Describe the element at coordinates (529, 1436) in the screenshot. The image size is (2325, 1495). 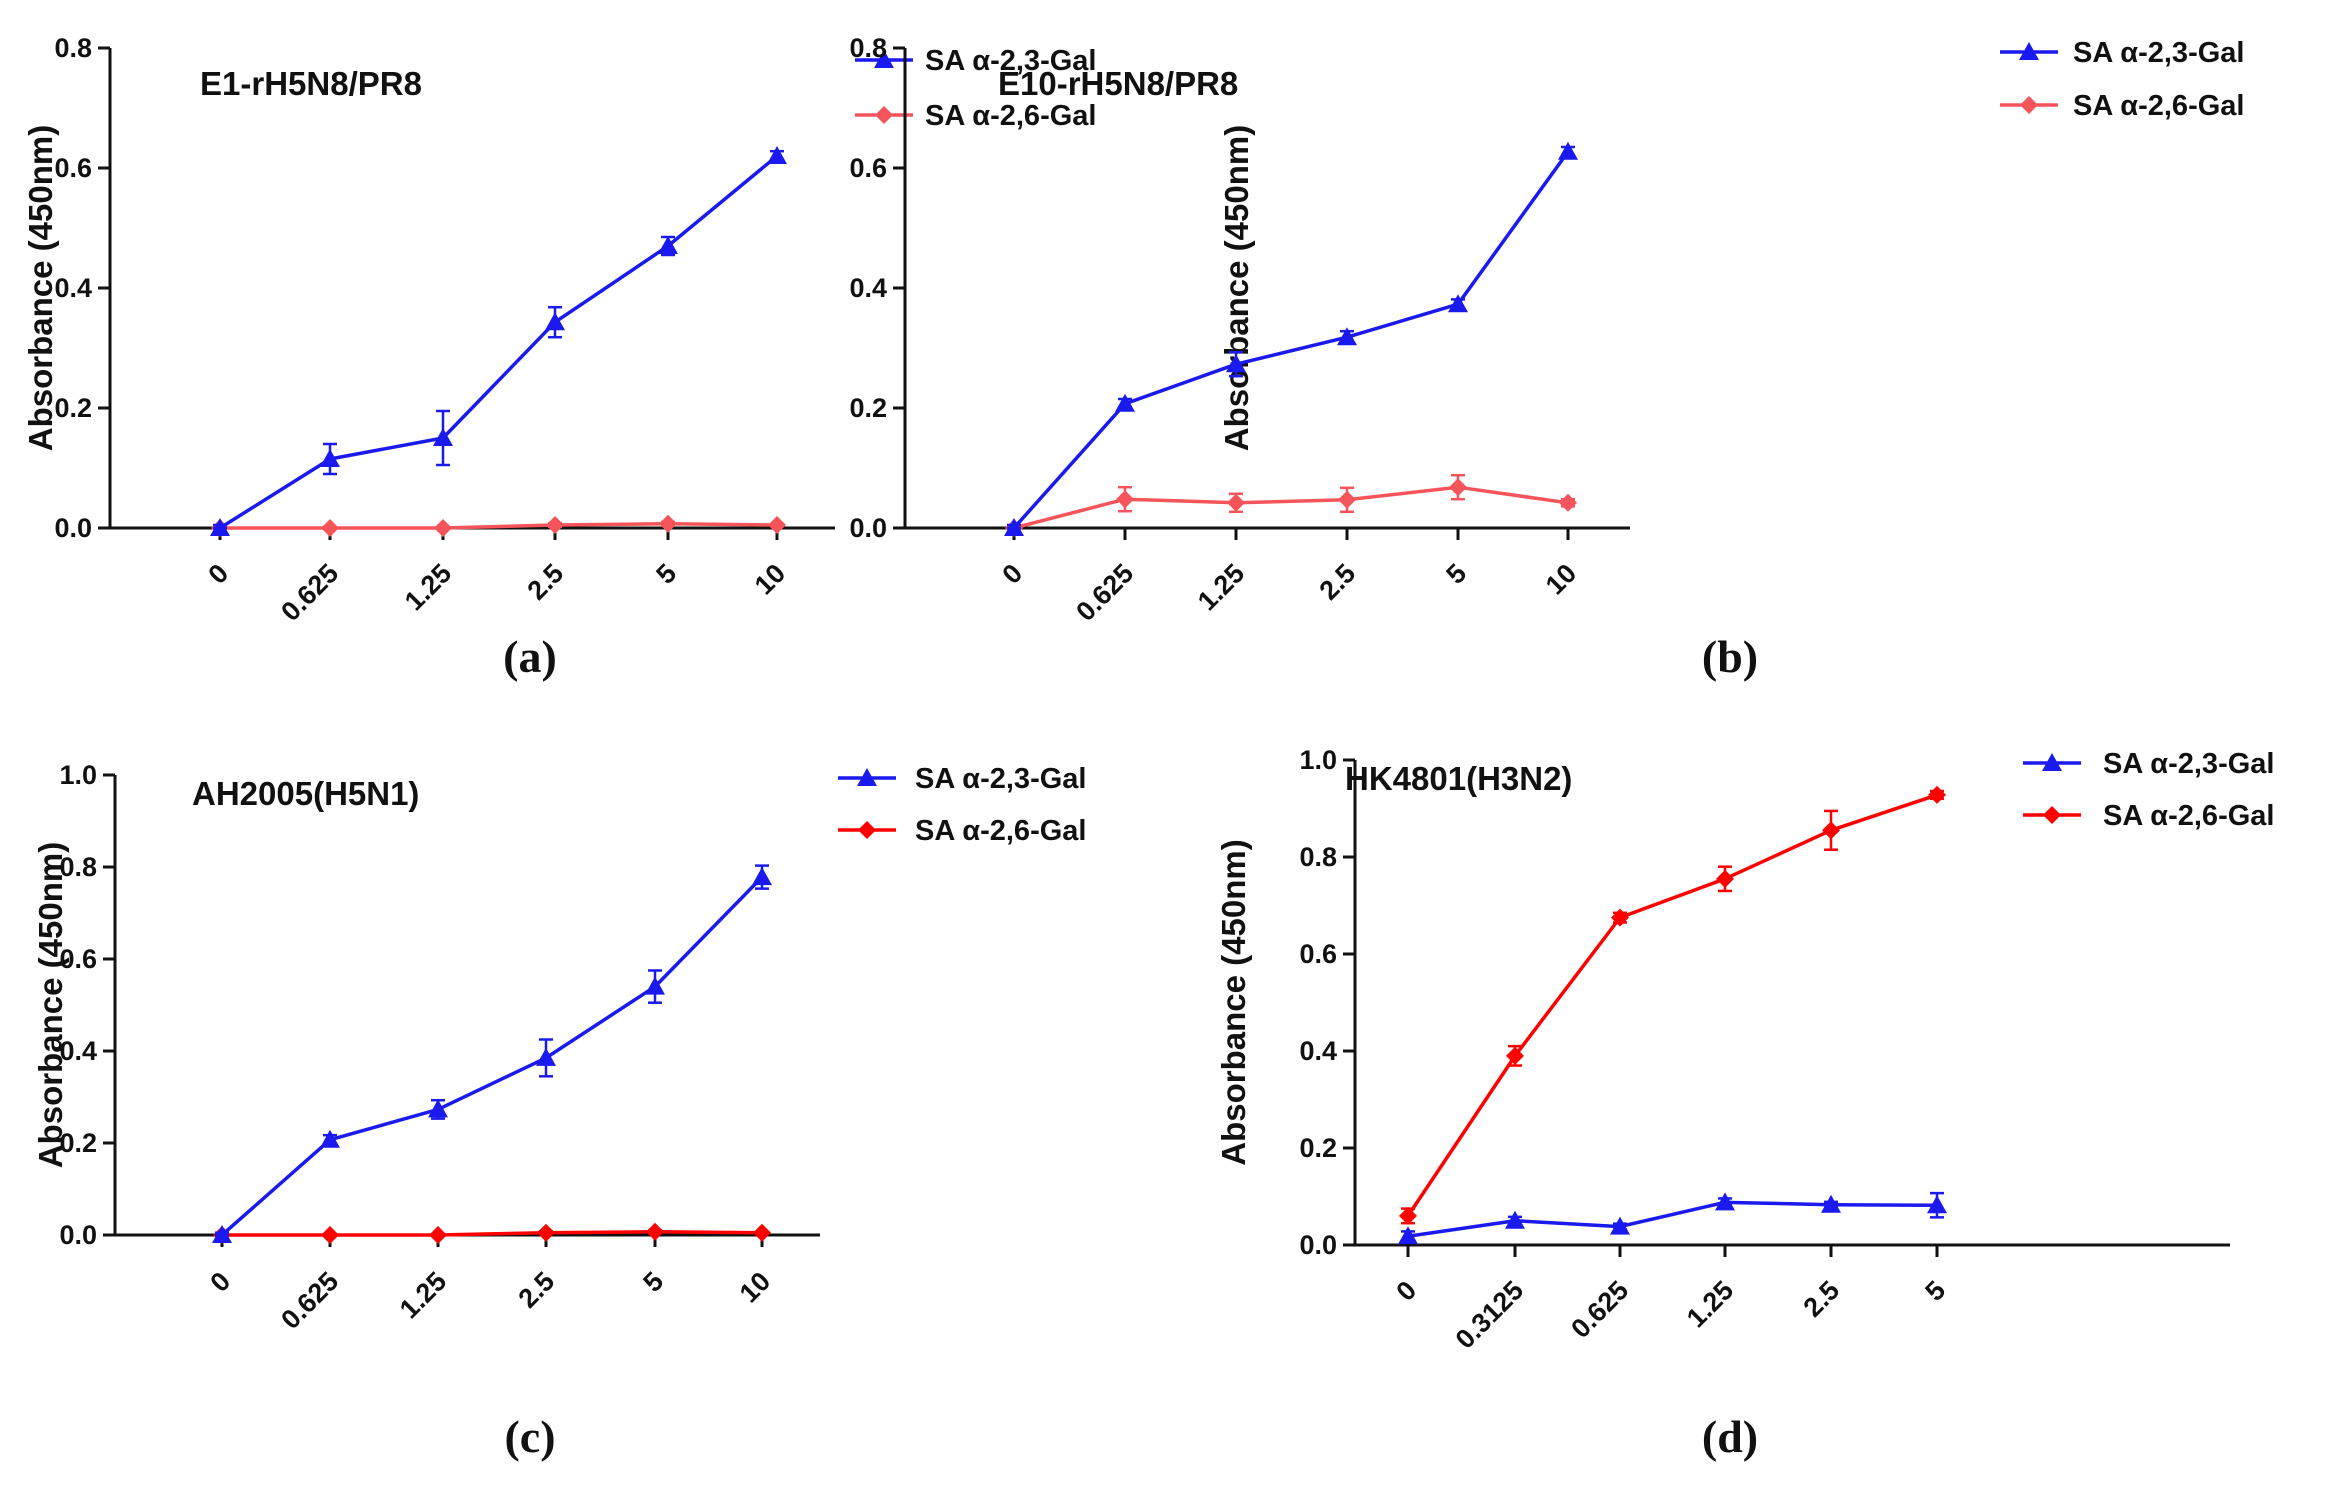
I see `panel-letter: (c)` at that location.